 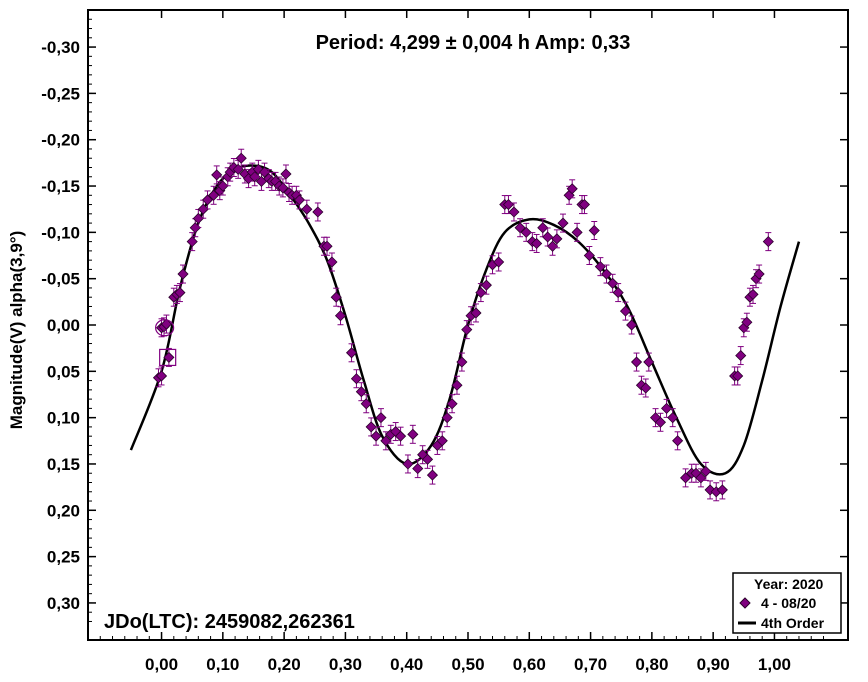 What do you see at coordinates (63, 603) in the screenshot?
I see `y-tick-label: 0,30` at bounding box center [63, 603].